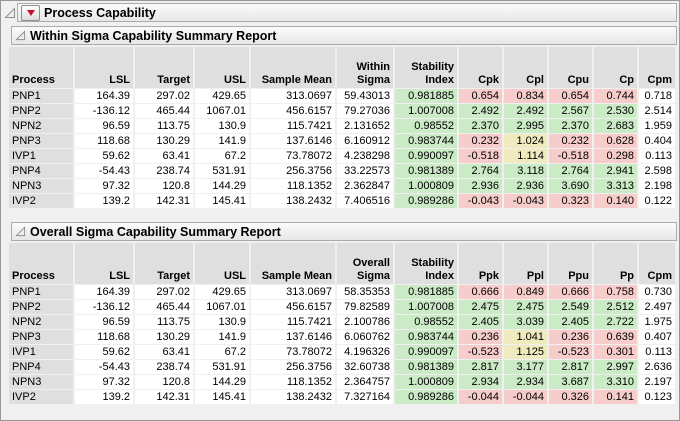  What do you see at coordinates (570, 352) in the screenshot?
I see `value-cell: -0.523` at bounding box center [570, 352].